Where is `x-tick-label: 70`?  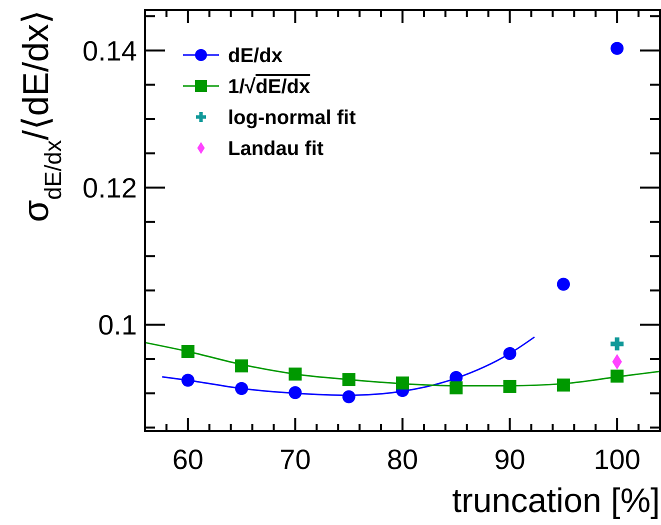
x-tick-label: 70 is located at coordinates (295, 459).